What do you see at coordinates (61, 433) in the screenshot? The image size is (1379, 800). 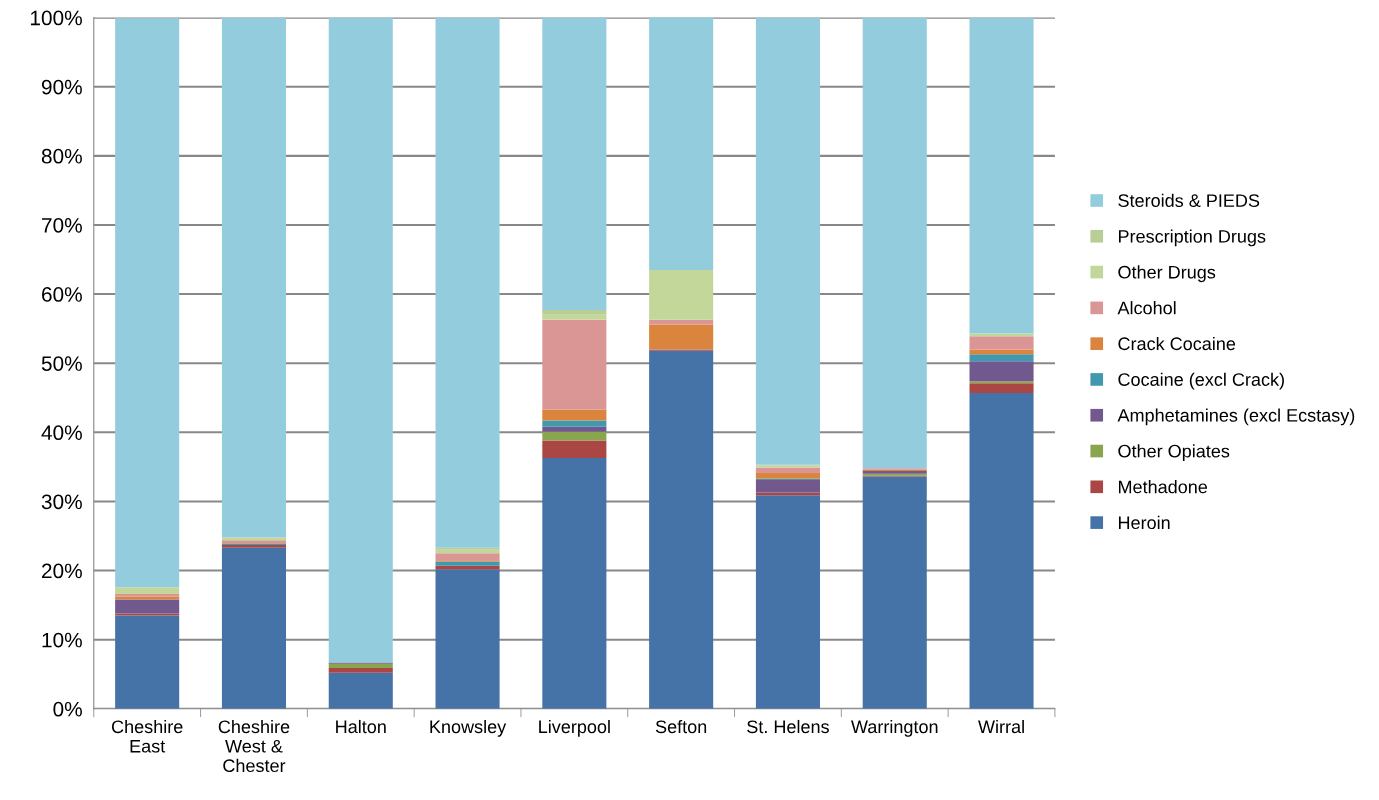 I see `y-tick-label: 40%` at bounding box center [61, 433].